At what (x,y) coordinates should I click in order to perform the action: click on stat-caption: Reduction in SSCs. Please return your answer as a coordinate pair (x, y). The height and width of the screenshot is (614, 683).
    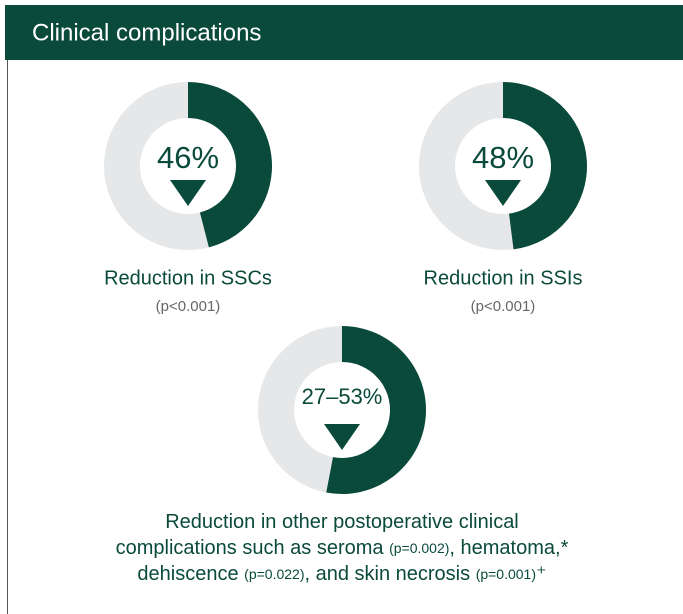
    Looking at the image, I should click on (188, 278).